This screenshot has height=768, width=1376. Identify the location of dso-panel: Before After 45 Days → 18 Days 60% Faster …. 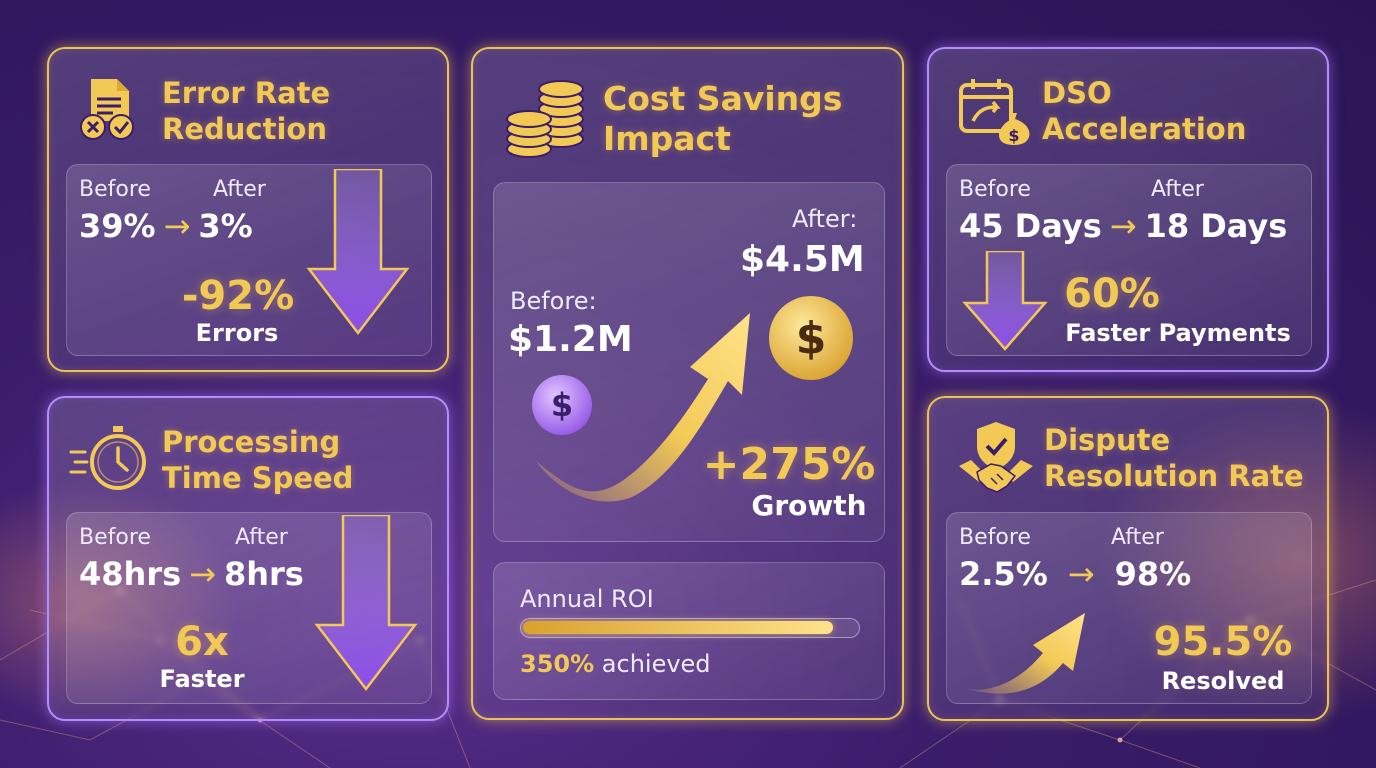
(1129, 260).